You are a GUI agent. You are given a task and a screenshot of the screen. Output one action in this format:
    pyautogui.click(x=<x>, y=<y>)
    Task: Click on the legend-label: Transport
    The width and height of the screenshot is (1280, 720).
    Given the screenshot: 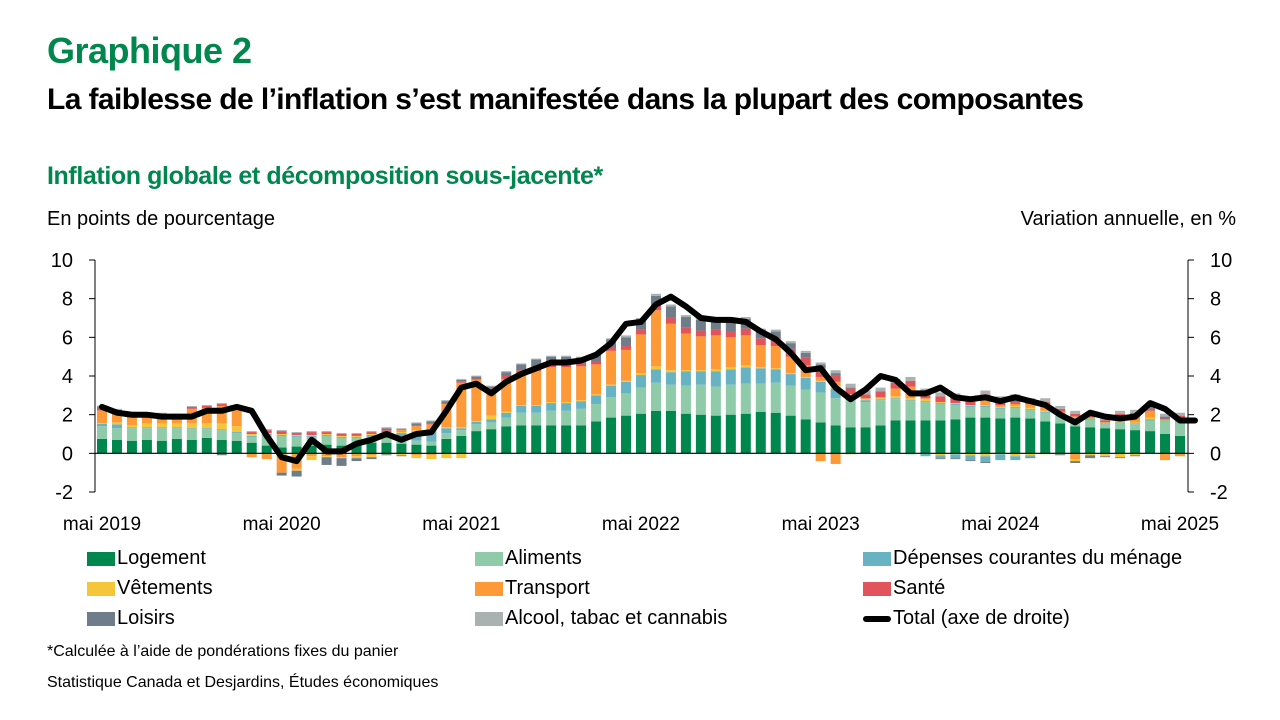 What is the action you would take?
    pyautogui.click(x=547, y=588)
    